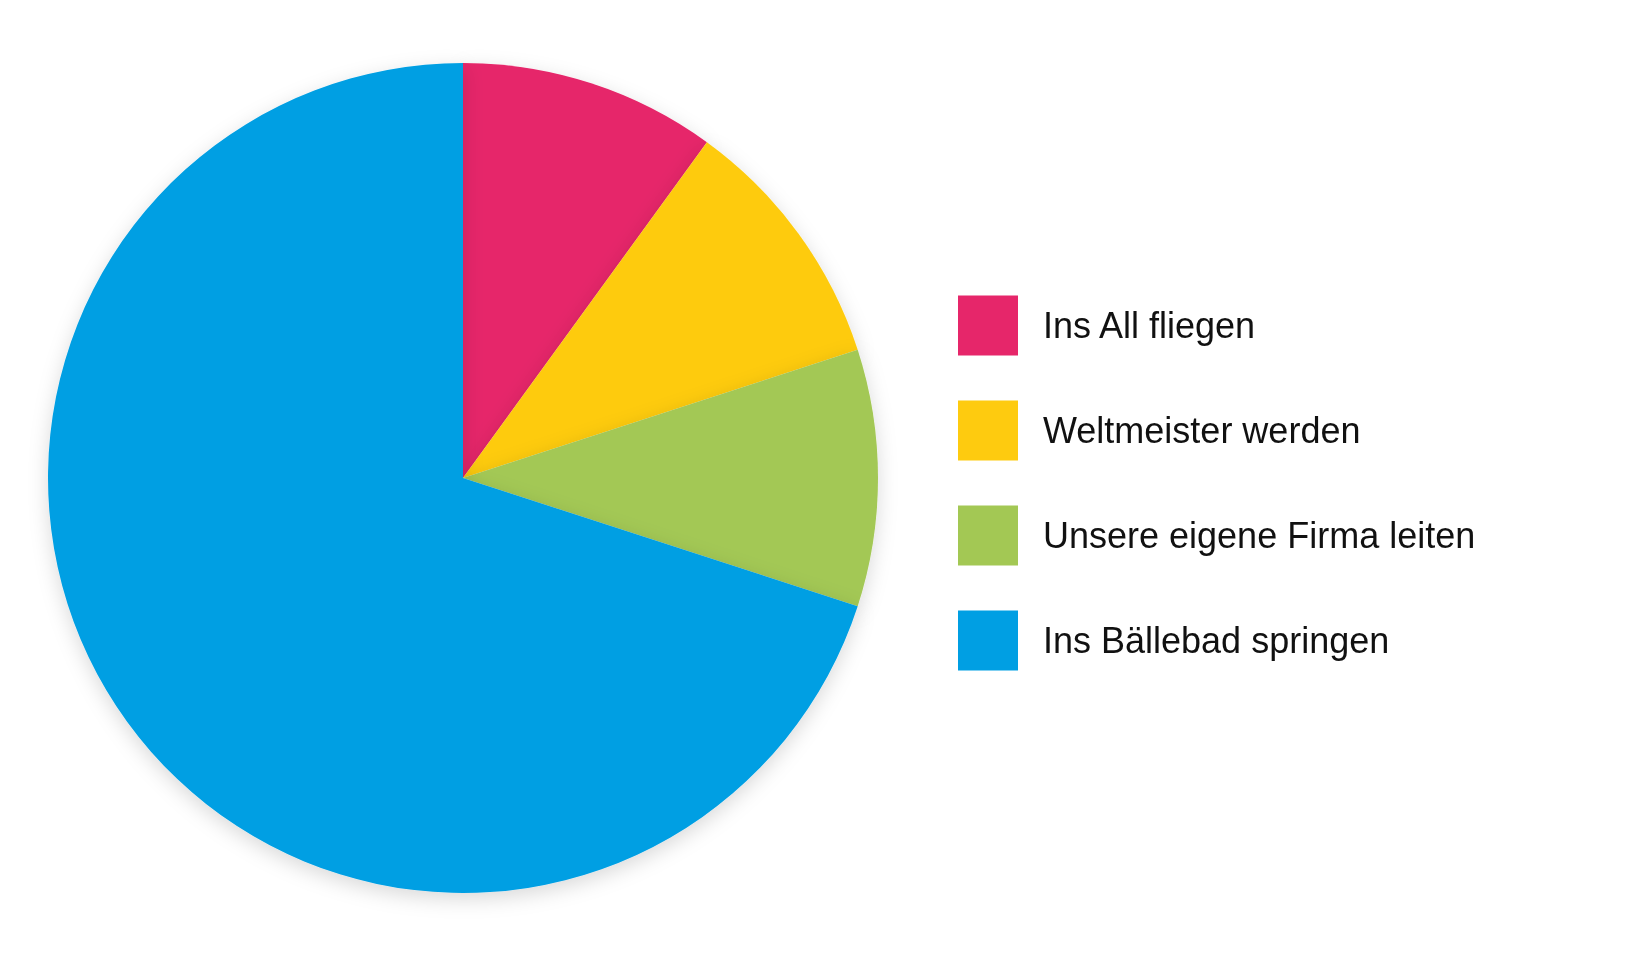  I want to click on legend-label: Unsere eigene Firma leiten, so click(1259, 535).